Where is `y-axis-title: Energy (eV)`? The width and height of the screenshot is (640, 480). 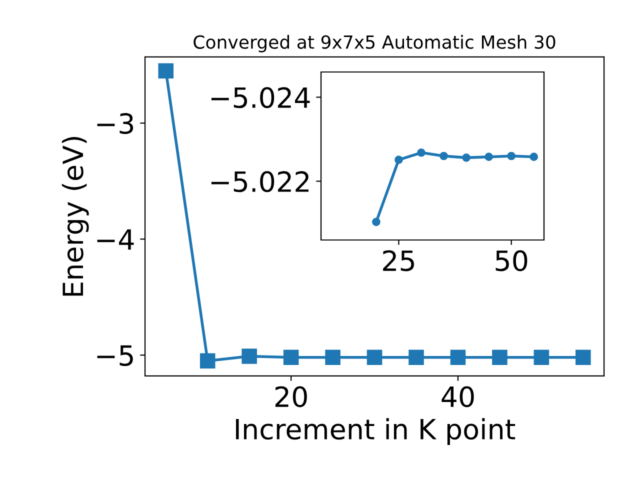
y-axis-title: Energy (eV) is located at coordinates (75, 216).